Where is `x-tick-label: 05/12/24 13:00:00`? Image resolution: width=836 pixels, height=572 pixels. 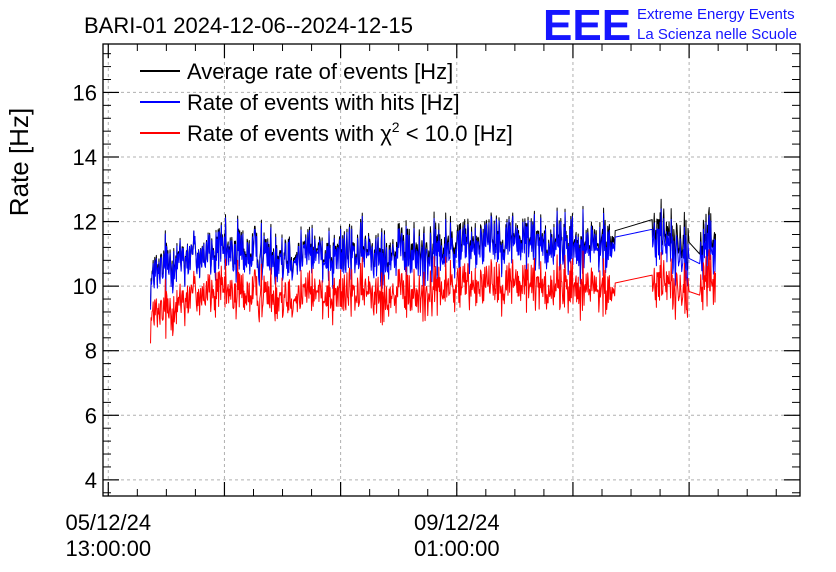
x-tick-label: 05/12/24 13:00:00 is located at coordinates (108, 535).